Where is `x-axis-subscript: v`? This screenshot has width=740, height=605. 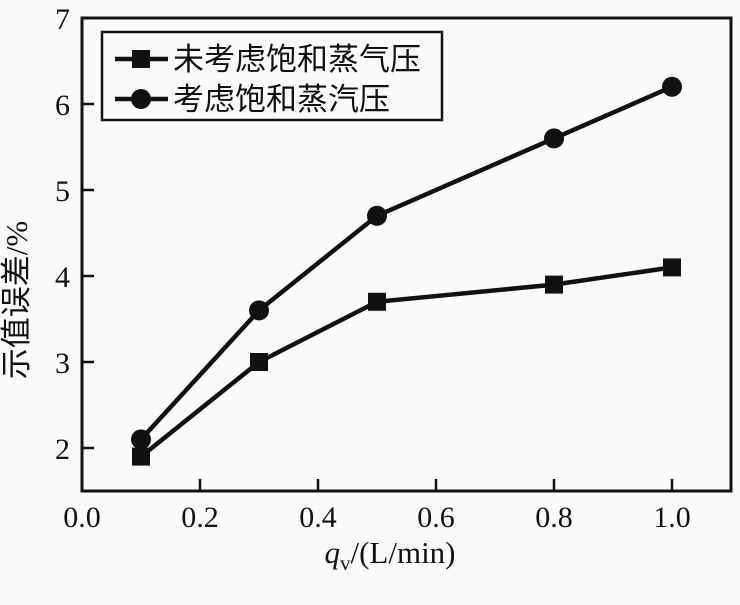 x-axis-subscript: v is located at coordinates (345, 563).